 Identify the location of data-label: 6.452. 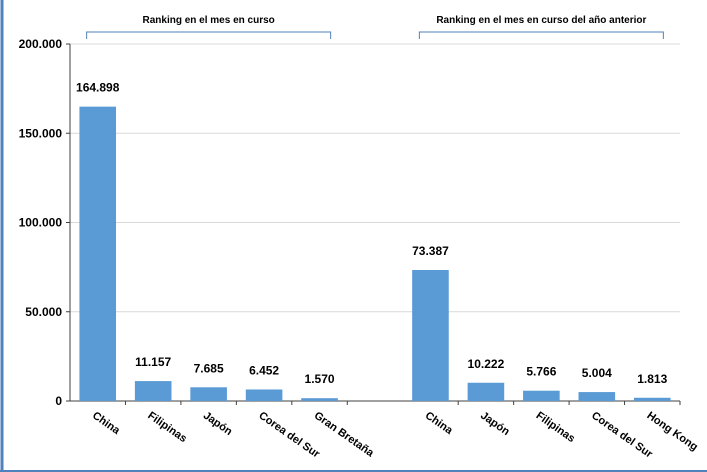
(264, 370).